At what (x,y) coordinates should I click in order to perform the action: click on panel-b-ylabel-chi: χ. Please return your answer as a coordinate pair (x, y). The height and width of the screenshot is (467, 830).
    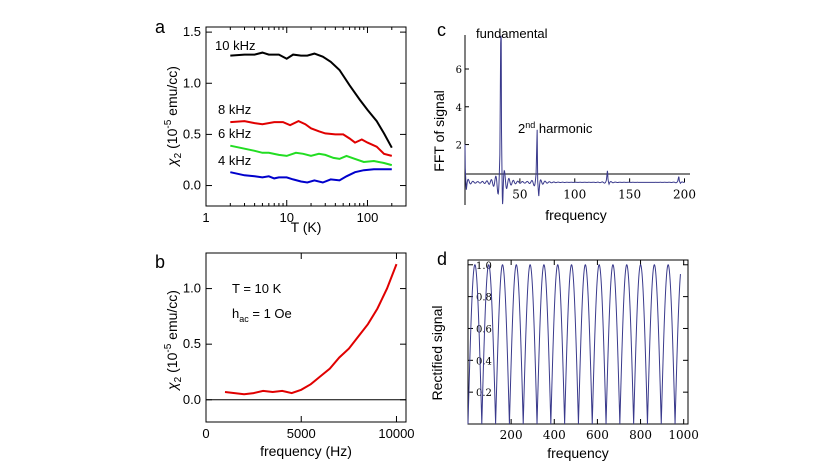
    Looking at the image, I should click on (172, 387).